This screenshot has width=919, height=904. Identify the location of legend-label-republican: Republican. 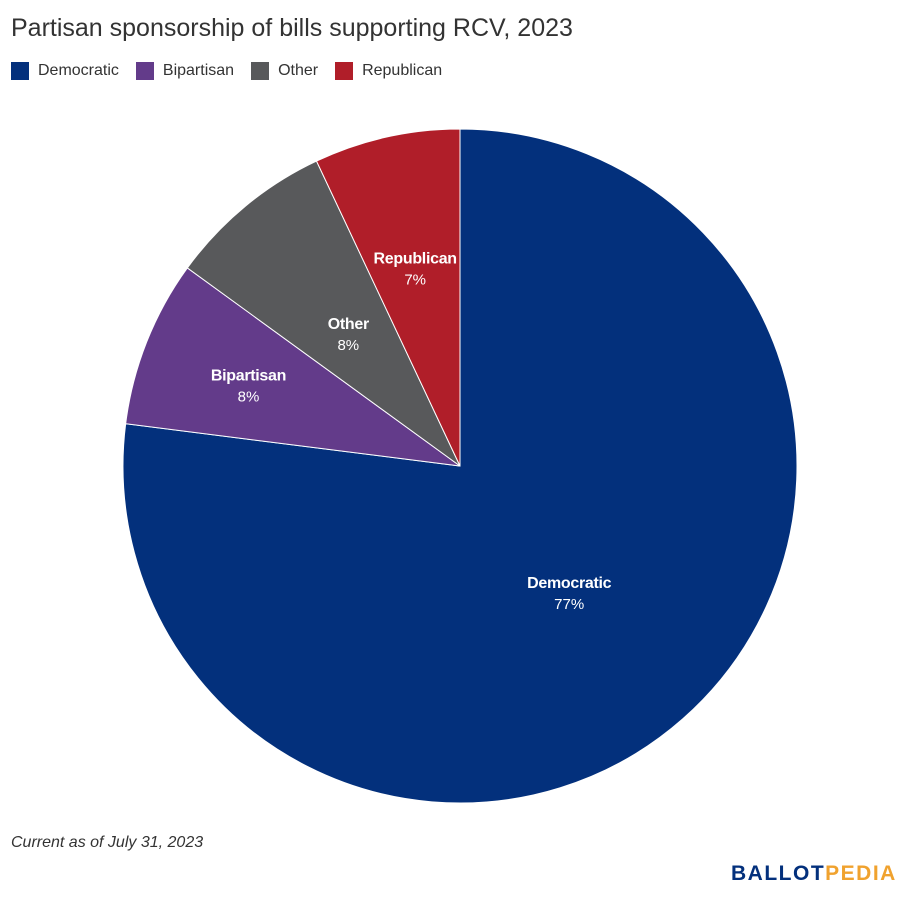
(402, 70).